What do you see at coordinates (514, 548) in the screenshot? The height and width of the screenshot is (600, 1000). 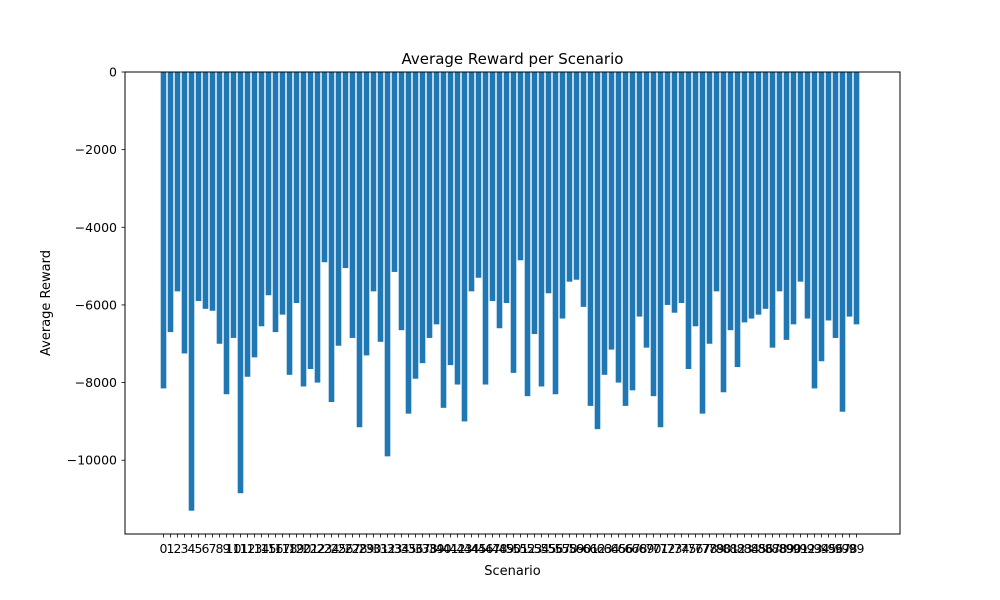 I see `x-tick-label: 50` at bounding box center [514, 548].